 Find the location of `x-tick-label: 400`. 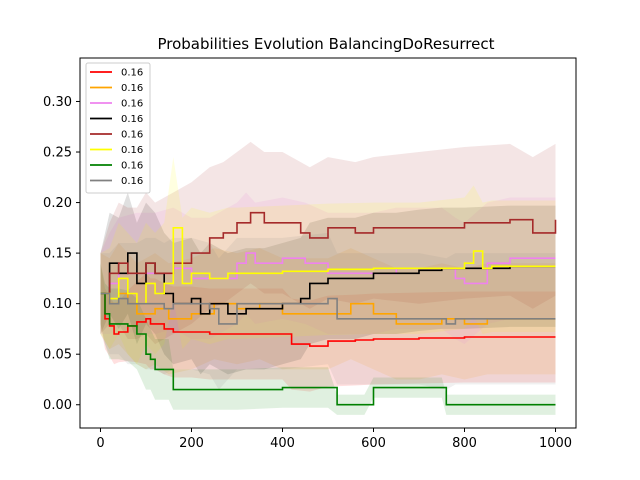

x-tick-label: 400 is located at coordinates (282, 443).